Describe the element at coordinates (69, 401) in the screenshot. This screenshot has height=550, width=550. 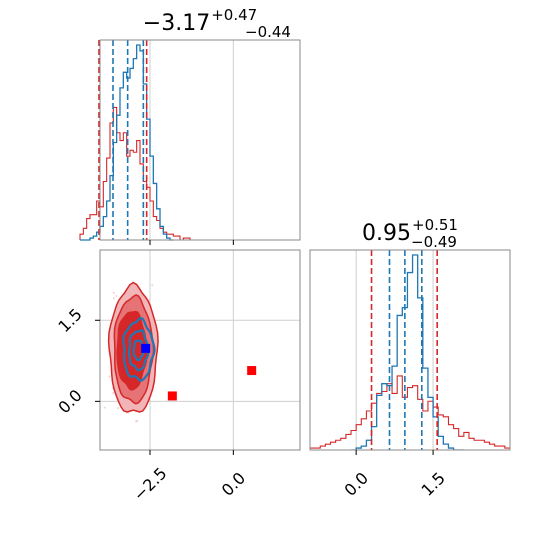
I see `y-tick-label: 0.0` at that location.